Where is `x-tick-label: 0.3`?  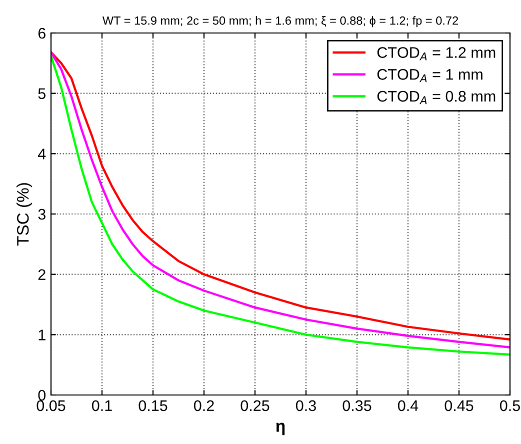 x-tick-label: 0.3 is located at coordinates (306, 406).